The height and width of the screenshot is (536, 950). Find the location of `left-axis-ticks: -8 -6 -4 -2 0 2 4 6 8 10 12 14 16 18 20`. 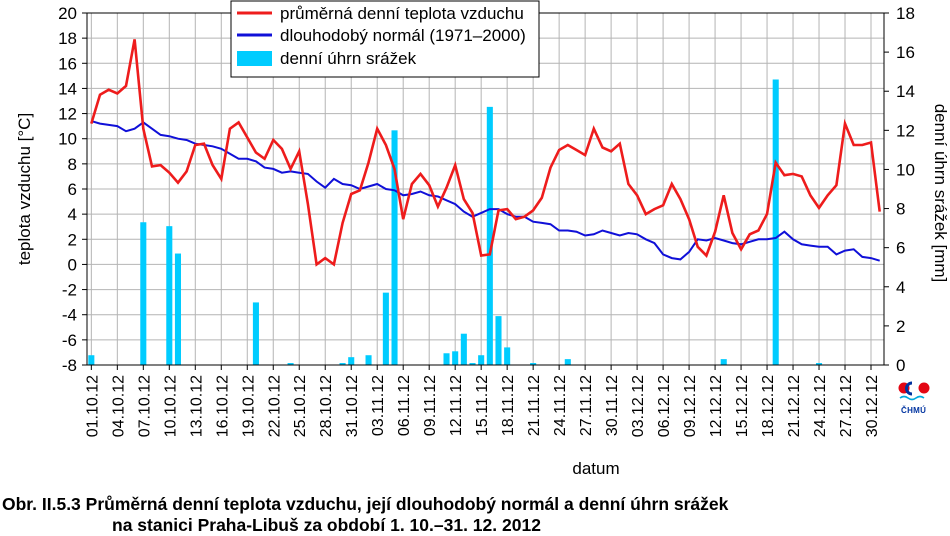

left-axis-ticks: -8 -6 -4 -2 0 2 4 6 8 10 12 14 16 18 20 is located at coordinates (72, 189).